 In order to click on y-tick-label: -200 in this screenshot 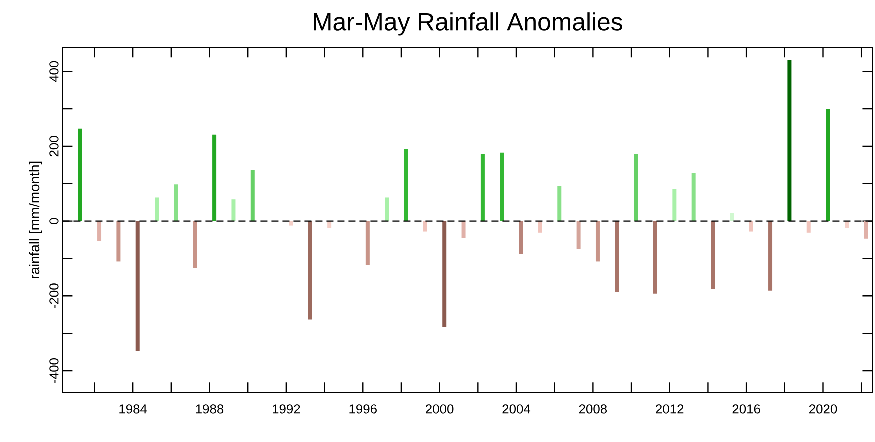, I will do `click(54, 296)`.